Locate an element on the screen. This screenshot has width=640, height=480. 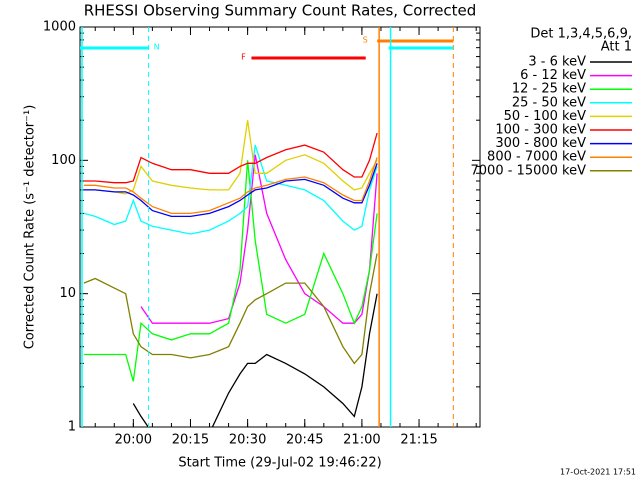
y-tick-label: 1000 is located at coordinates (59, 27).